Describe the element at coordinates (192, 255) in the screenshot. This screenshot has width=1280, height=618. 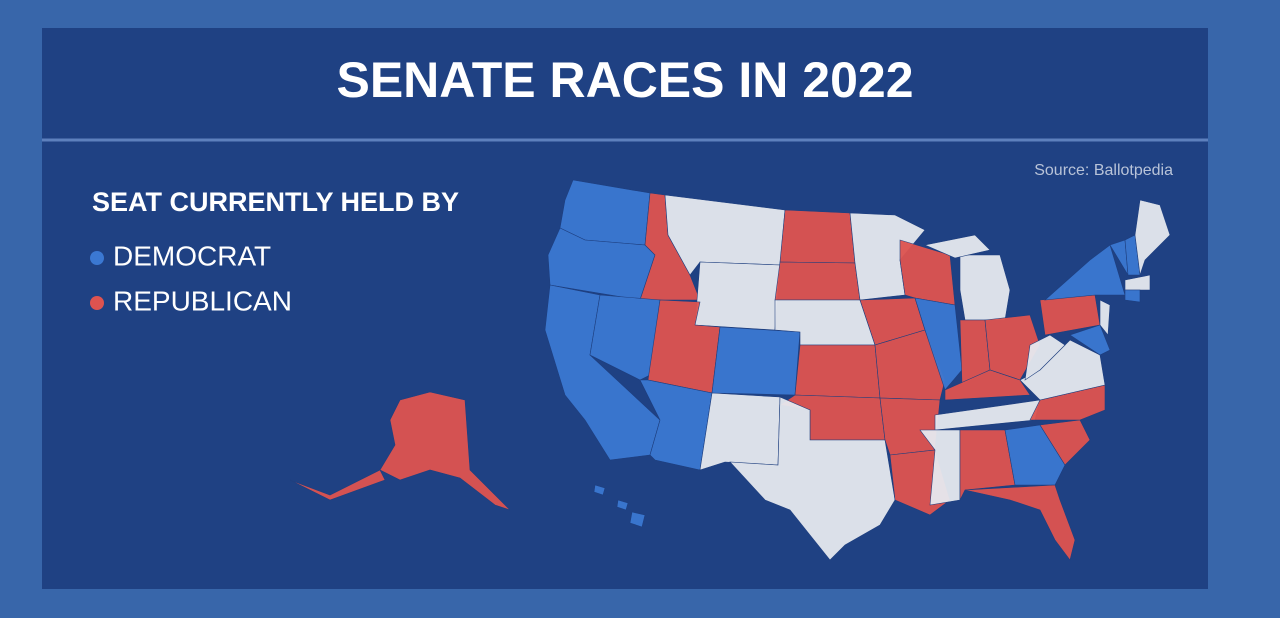
I see `legend-label: DEMOCRAT` at that location.